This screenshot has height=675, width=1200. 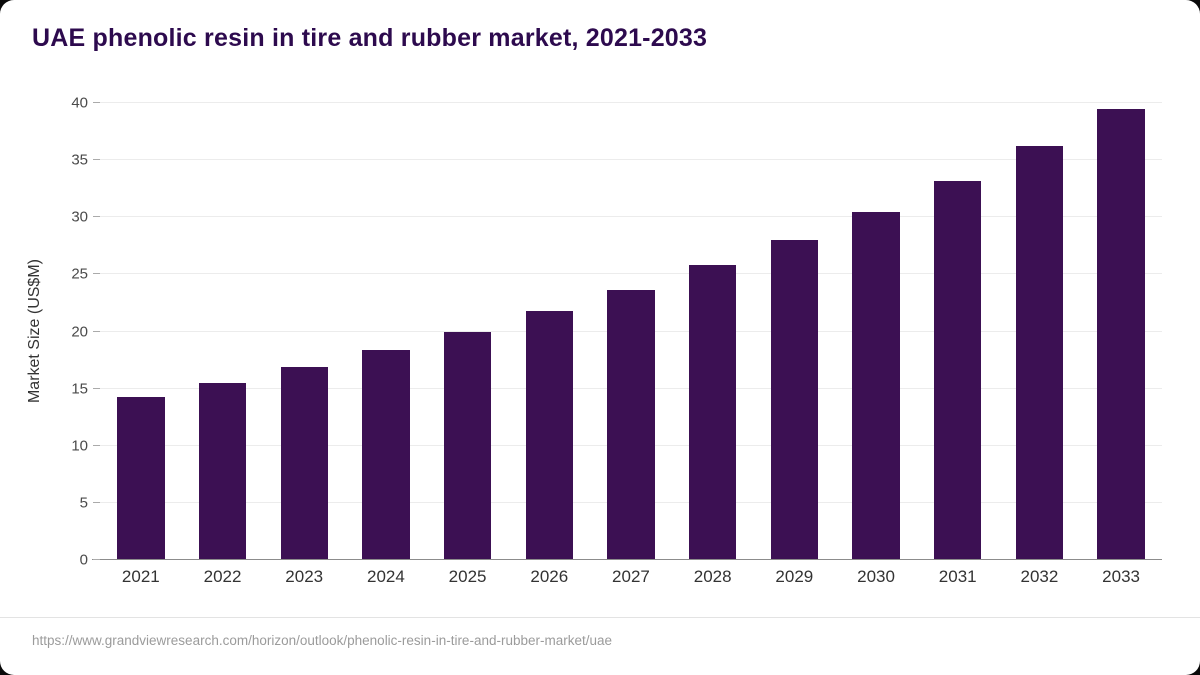 What do you see at coordinates (222, 471) in the screenshot?
I see `bar-2022` at bounding box center [222, 471].